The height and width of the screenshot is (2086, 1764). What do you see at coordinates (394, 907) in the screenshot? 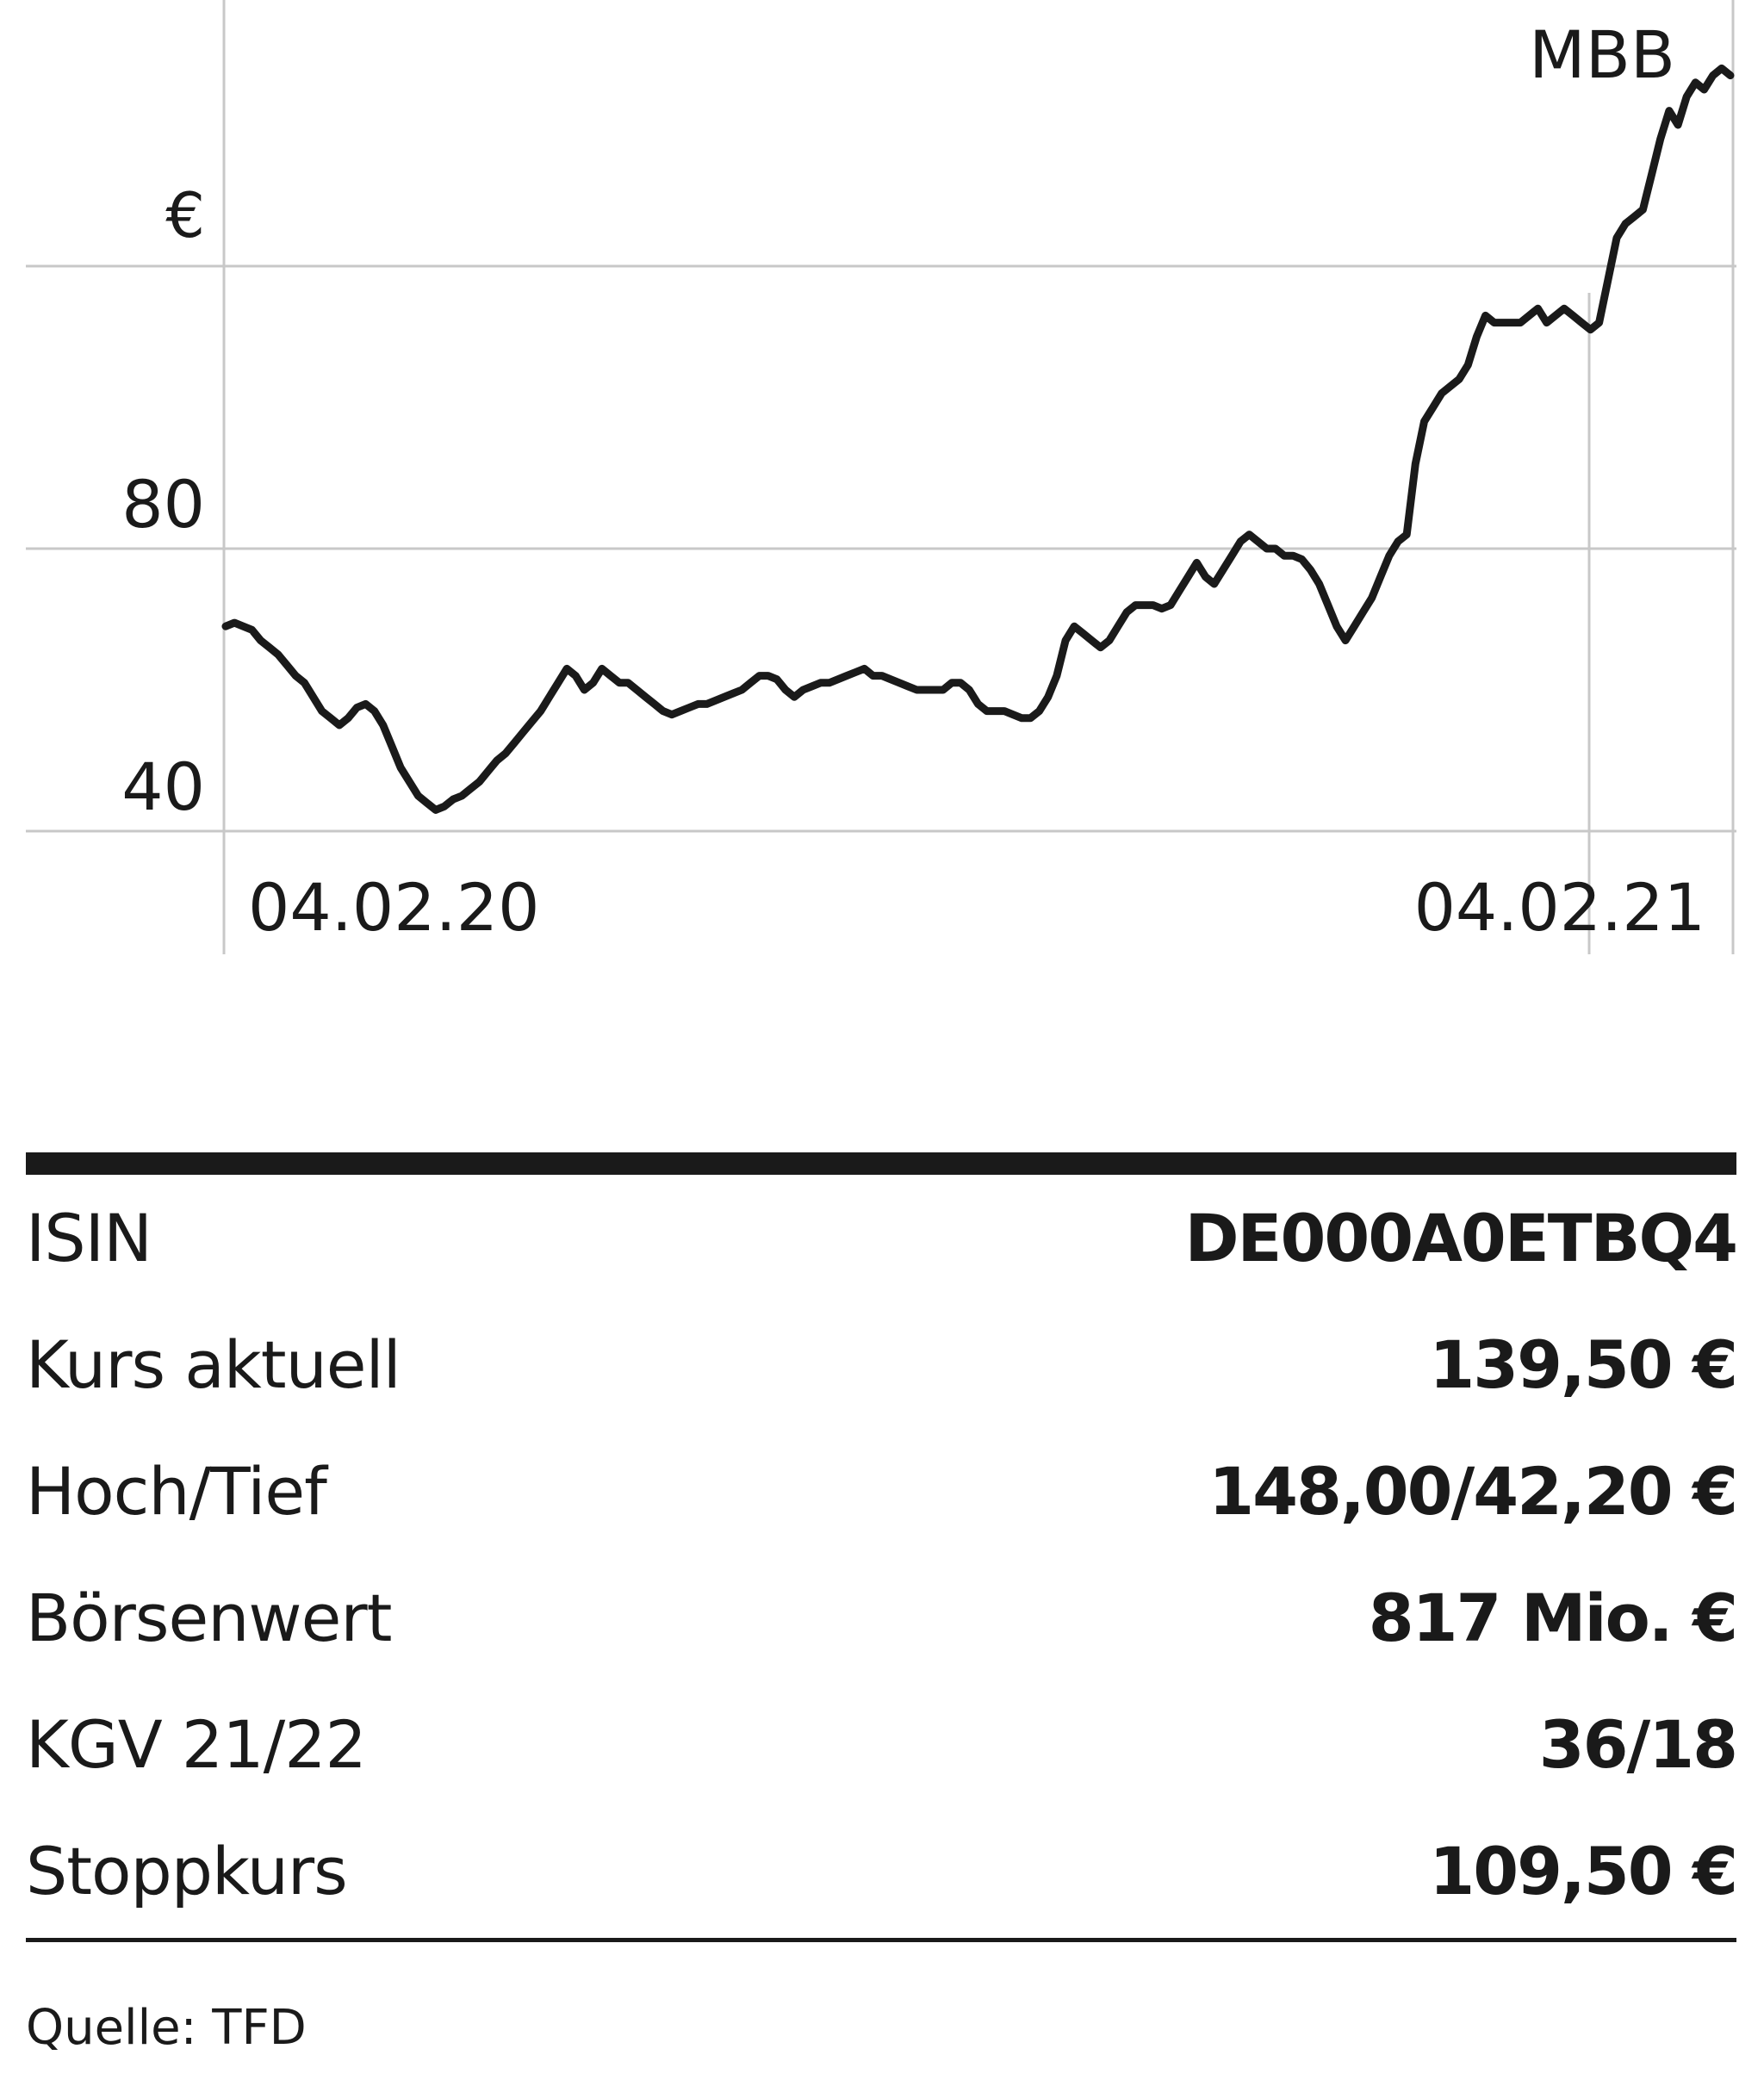
I see `x-tick-label: 04.02.20` at bounding box center [394, 907].